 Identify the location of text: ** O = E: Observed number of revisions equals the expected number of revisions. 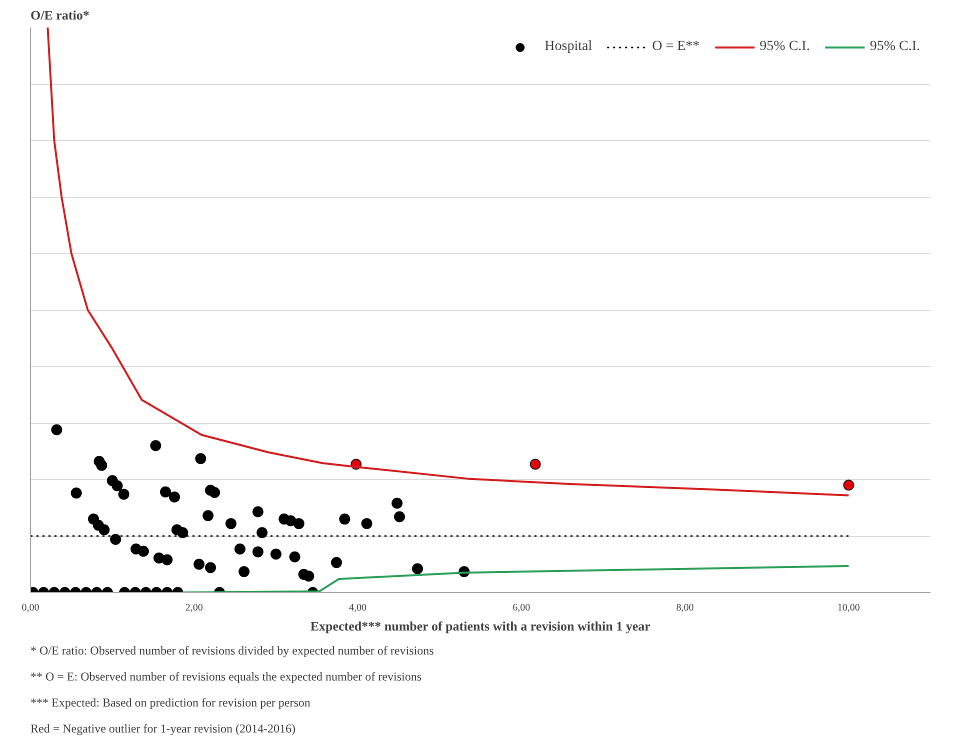
(226, 677).